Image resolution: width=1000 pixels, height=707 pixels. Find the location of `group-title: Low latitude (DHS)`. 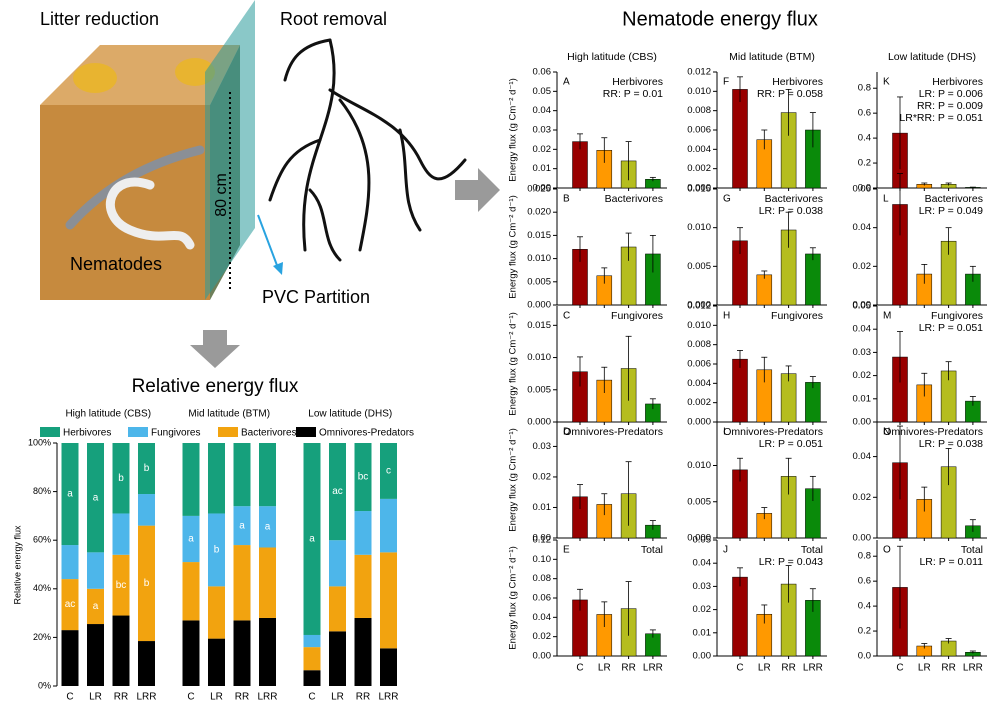

group-title: Low latitude (DHS) is located at coordinates (350, 414).